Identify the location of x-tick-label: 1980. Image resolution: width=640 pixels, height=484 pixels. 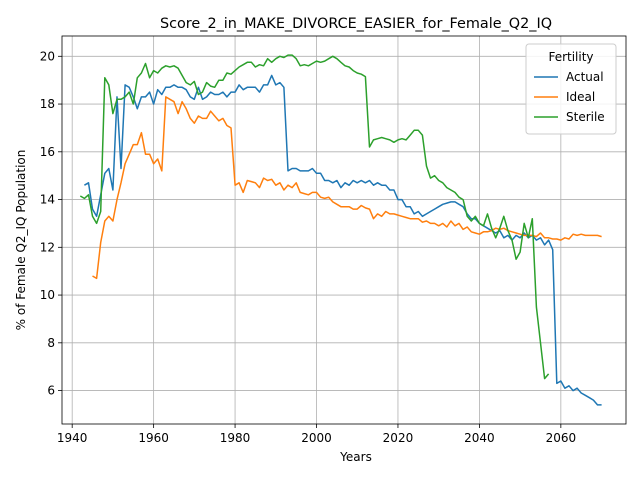
(235, 438).